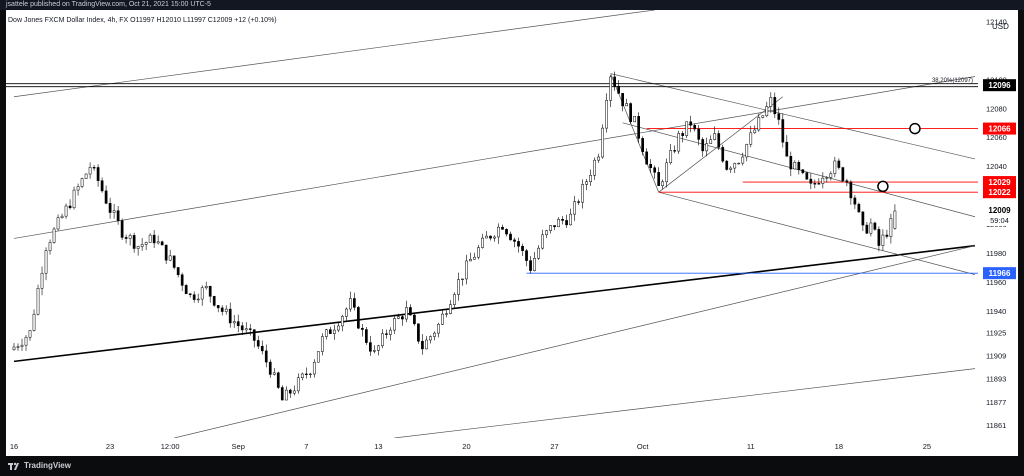 The image size is (1024, 476). What do you see at coordinates (996, 253) in the screenshot?
I see `y-tick-label: 11980` at bounding box center [996, 253].